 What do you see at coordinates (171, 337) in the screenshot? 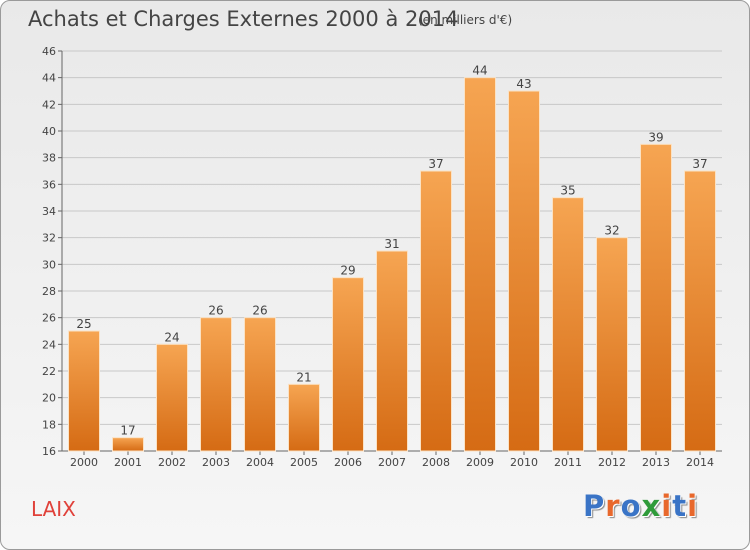
I see `bar-value-label: 24` at bounding box center [171, 337].